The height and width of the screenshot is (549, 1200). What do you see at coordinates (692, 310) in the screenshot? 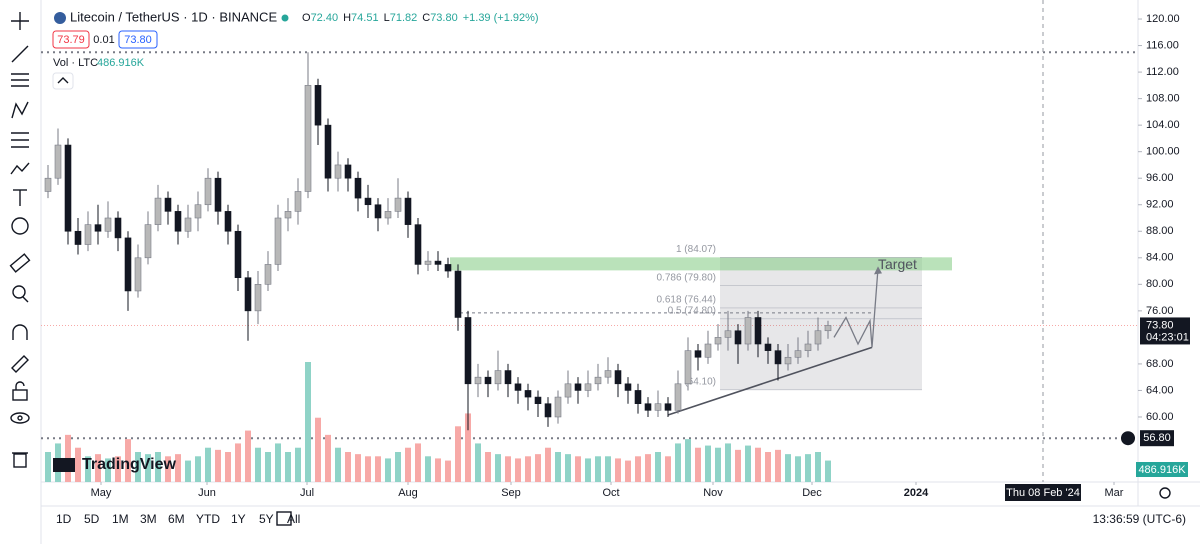
I see `fib-label: 0.5 (74.80)` at bounding box center [692, 310].